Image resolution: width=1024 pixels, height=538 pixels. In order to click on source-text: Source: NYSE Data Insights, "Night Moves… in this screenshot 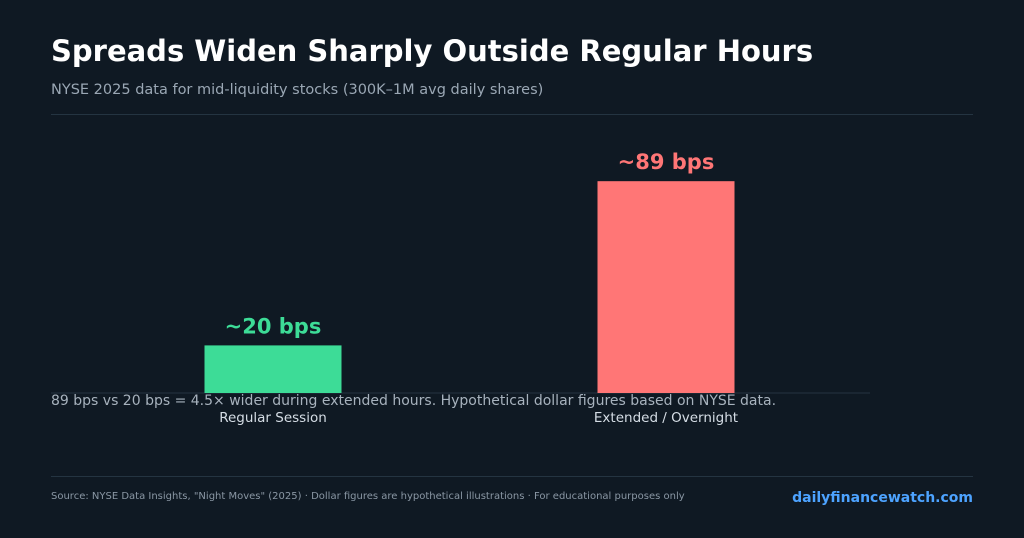, I will do `click(368, 496)`.